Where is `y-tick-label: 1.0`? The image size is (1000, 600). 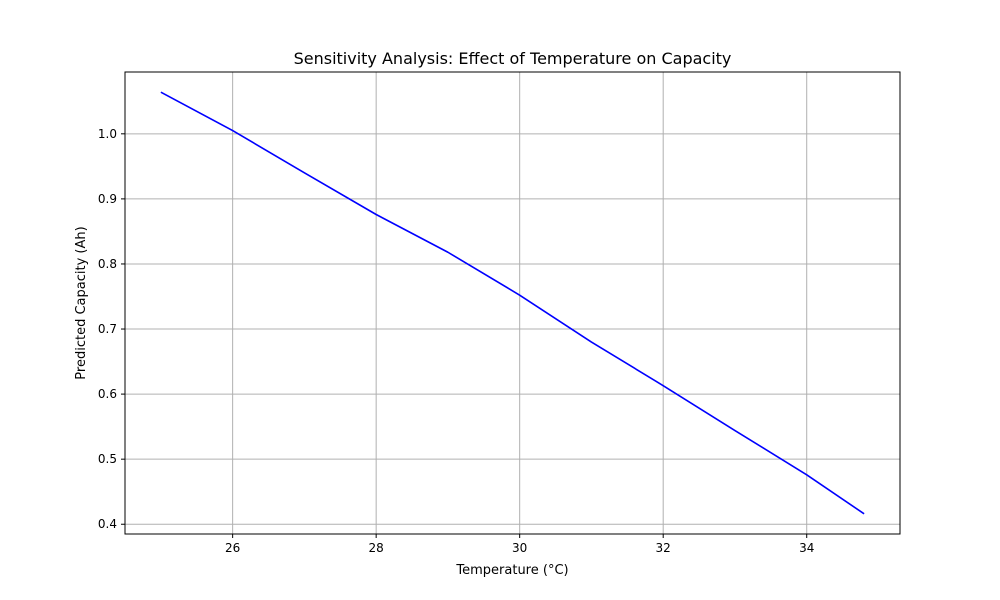 y-tick-label: 1.0 is located at coordinates (107, 134).